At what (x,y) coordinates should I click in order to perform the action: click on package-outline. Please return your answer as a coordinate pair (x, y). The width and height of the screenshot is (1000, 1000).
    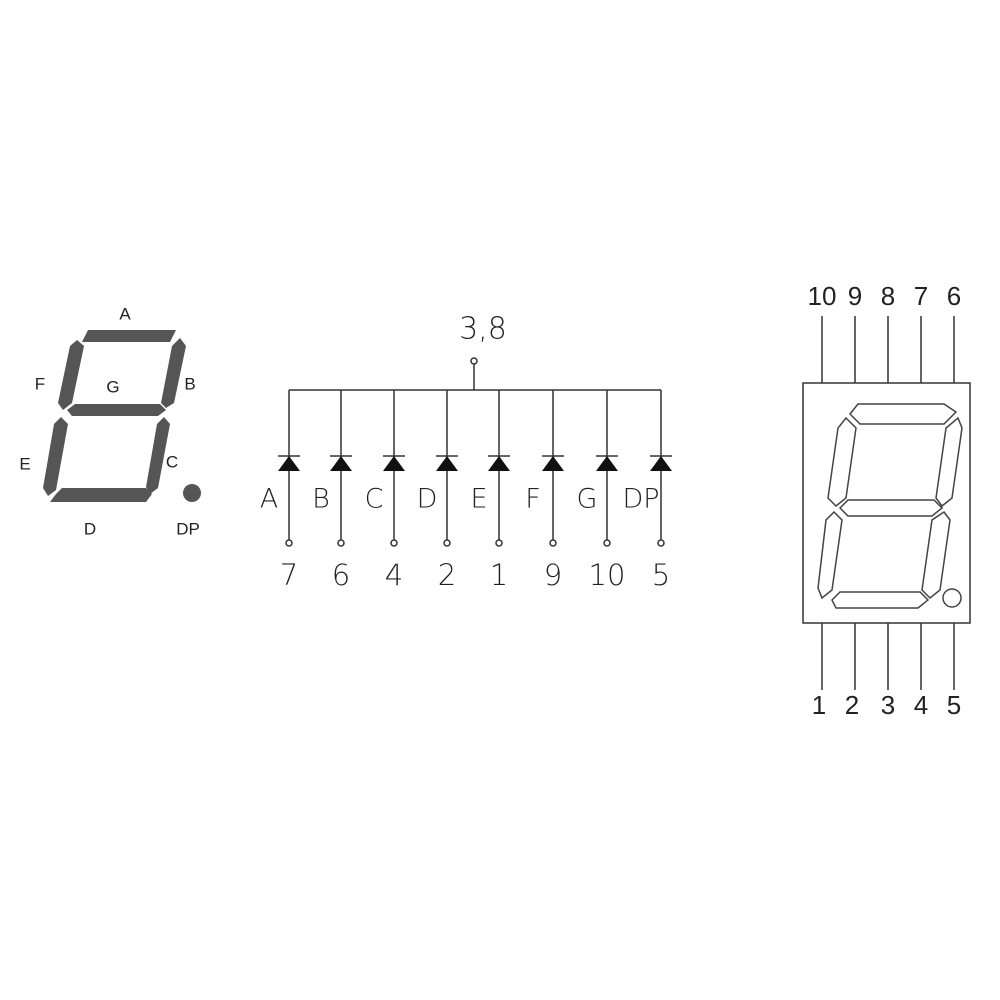
    Looking at the image, I should click on (886, 503).